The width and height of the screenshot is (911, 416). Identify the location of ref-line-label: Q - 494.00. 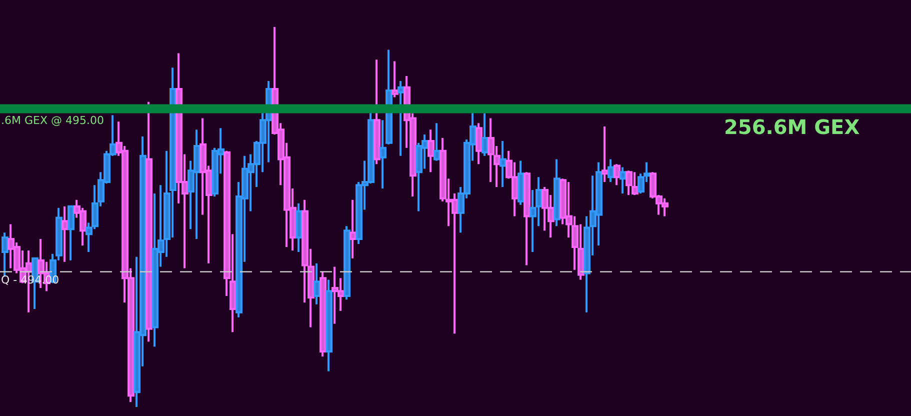
(30, 279).